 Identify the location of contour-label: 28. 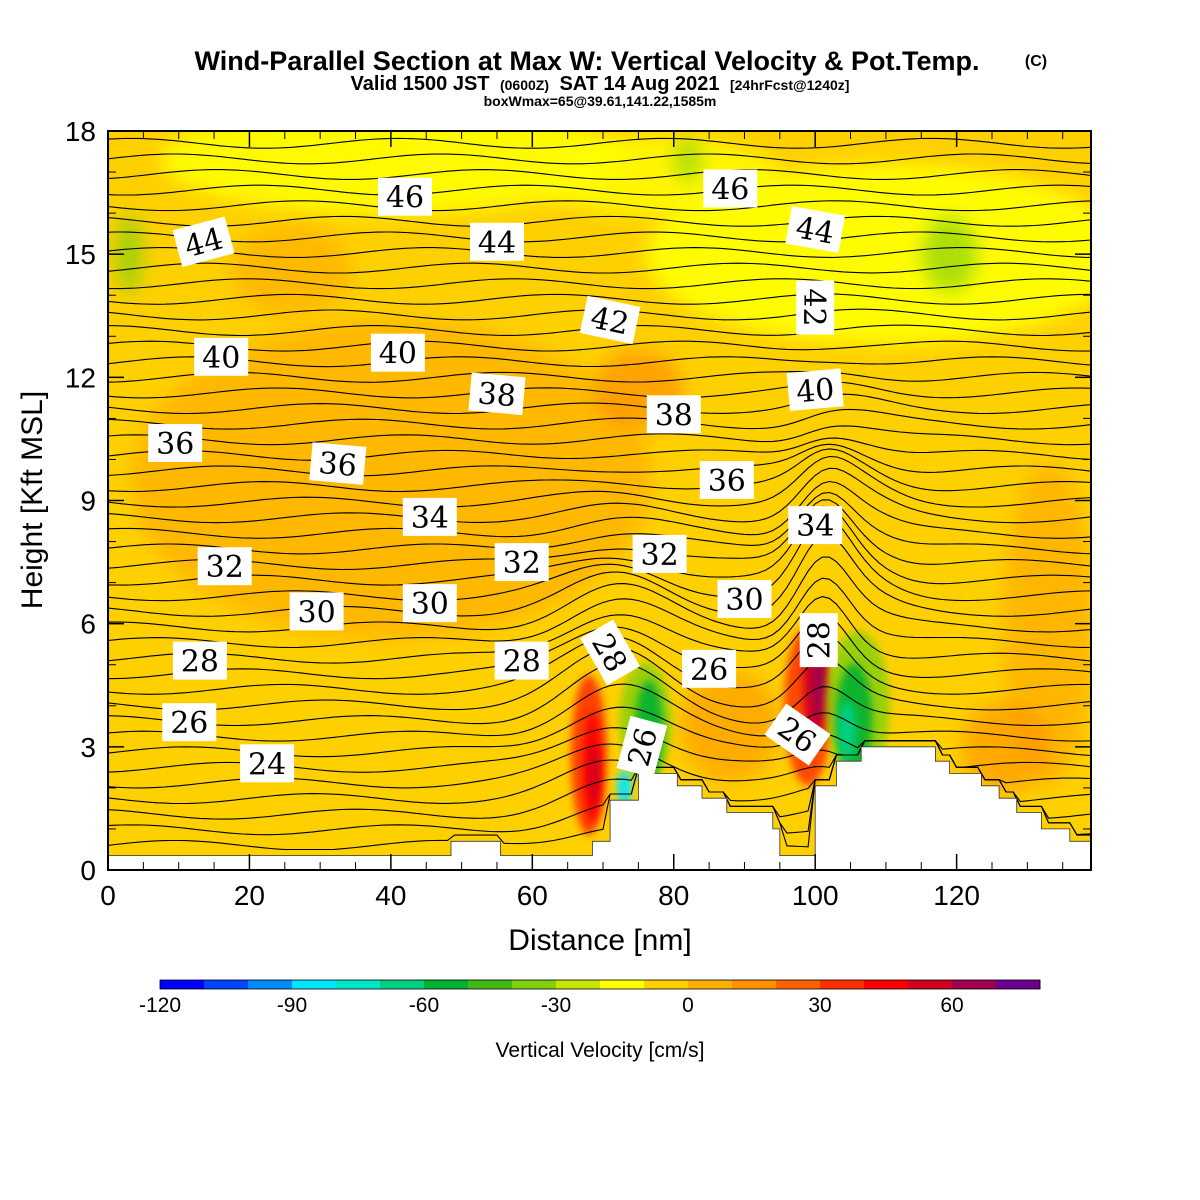
(199, 660).